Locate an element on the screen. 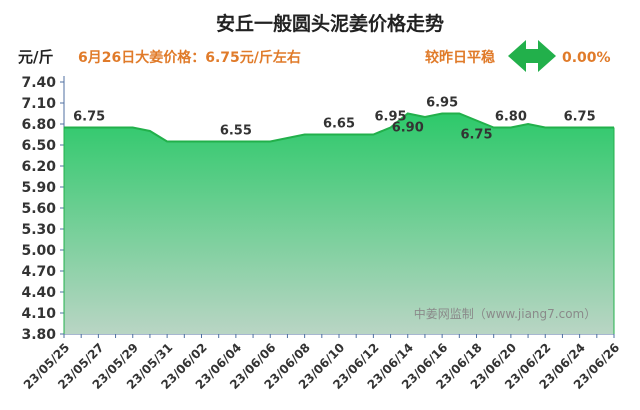 This screenshot has height=410, width=640. price-series-line is located at coordinates (339, 127).